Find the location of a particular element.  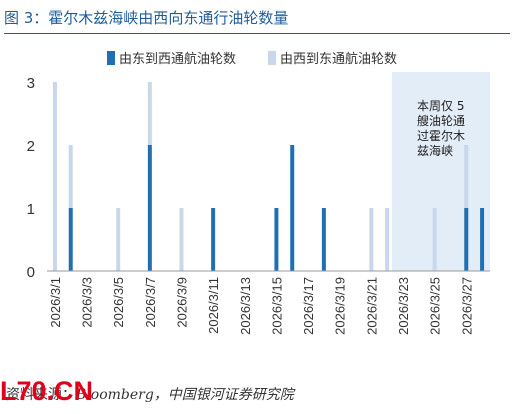

x-tick-label: 2026/3/15 is located at coordinates (276, 306).